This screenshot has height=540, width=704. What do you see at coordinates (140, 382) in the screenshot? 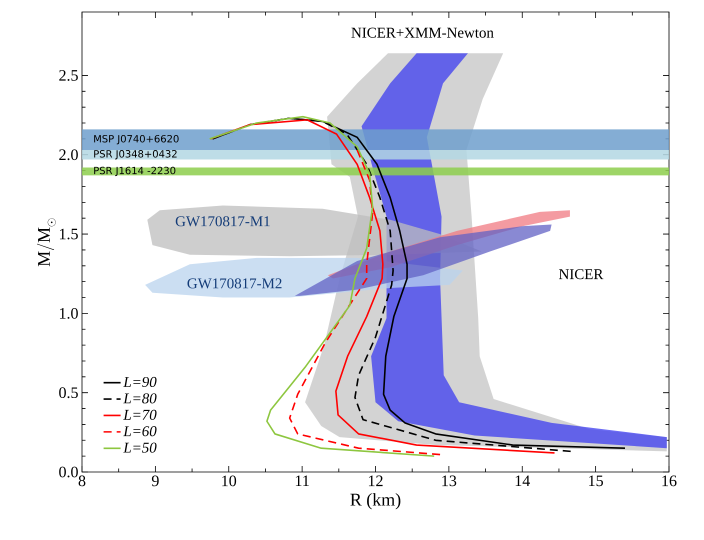
I see `legend-label: L=90` at bounding box center [140, 382].